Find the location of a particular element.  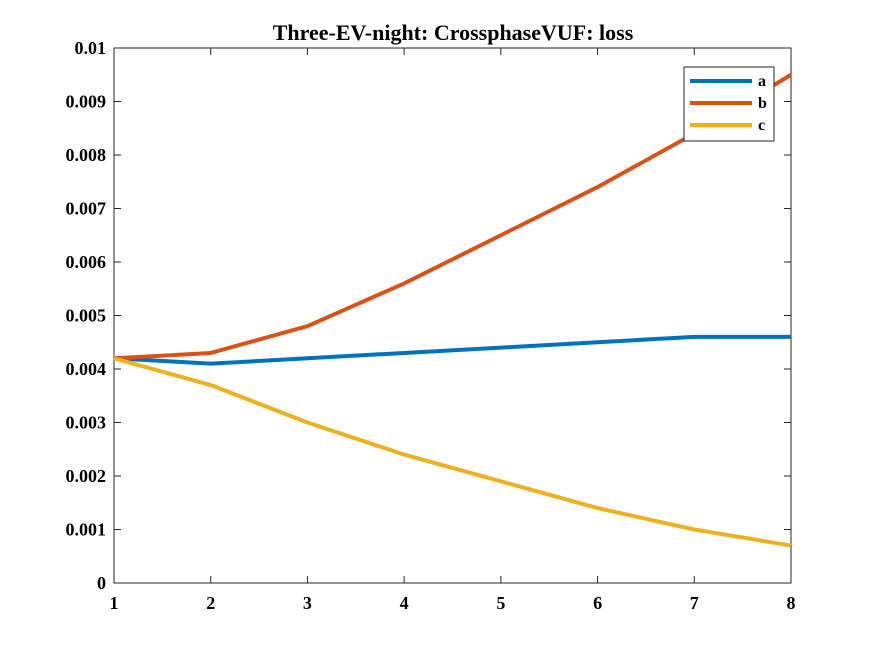

y-tick-label: 0.008 is located at coordinates (86, 155).